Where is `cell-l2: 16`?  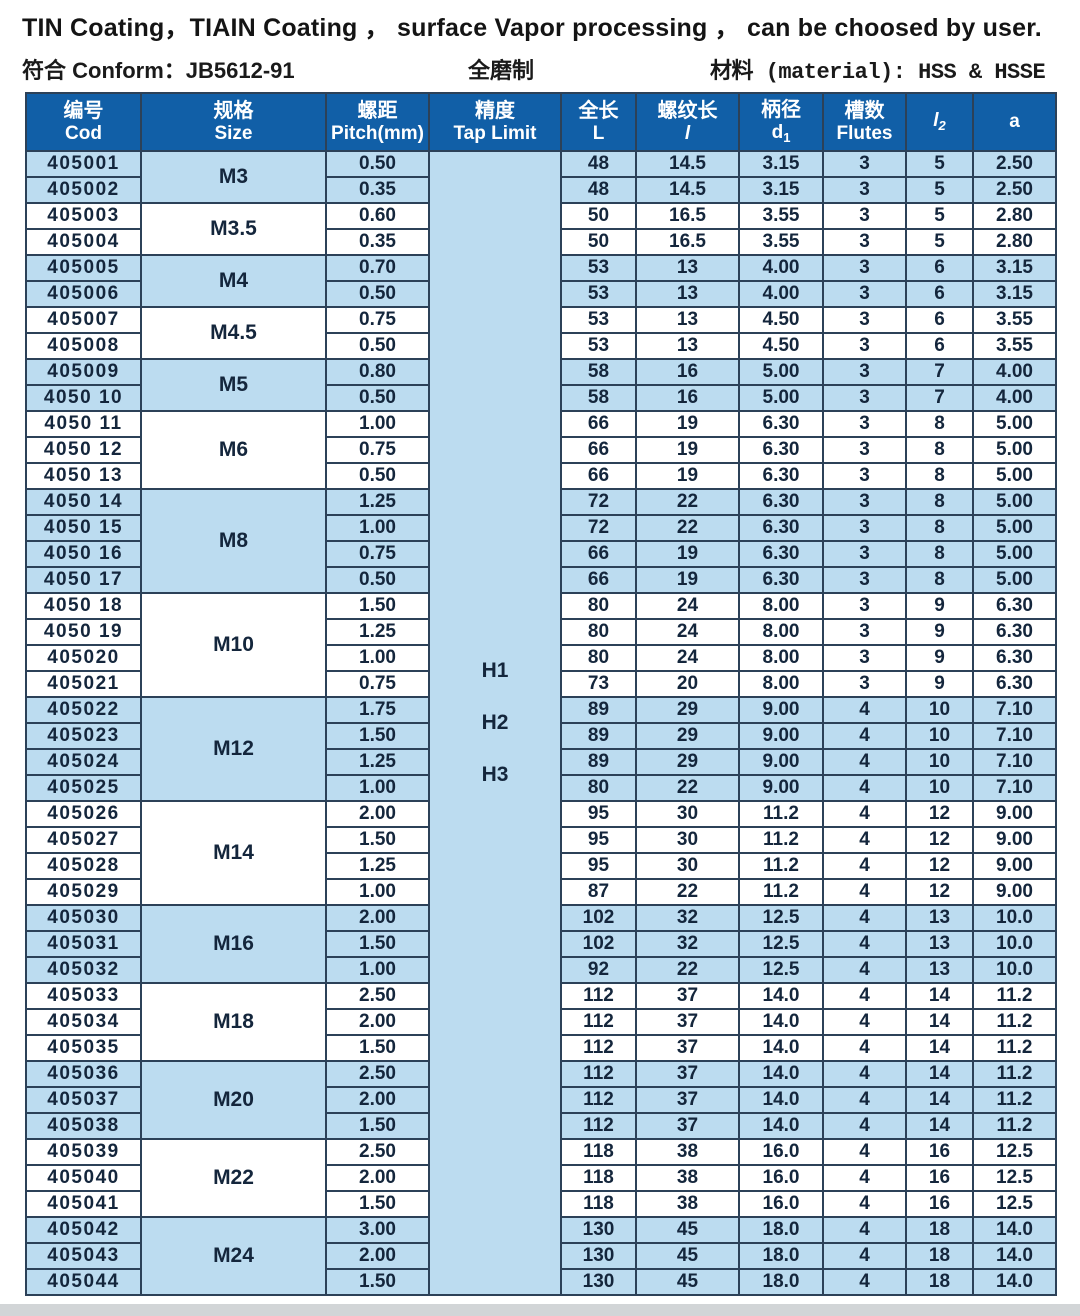 cell-l2: 16 is located at coordinates (939, 1178).